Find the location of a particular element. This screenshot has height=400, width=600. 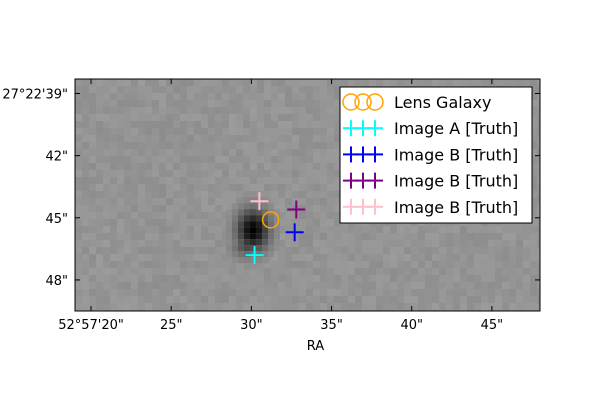

y-tick-label: 42" is located at coordinates (56, 157).